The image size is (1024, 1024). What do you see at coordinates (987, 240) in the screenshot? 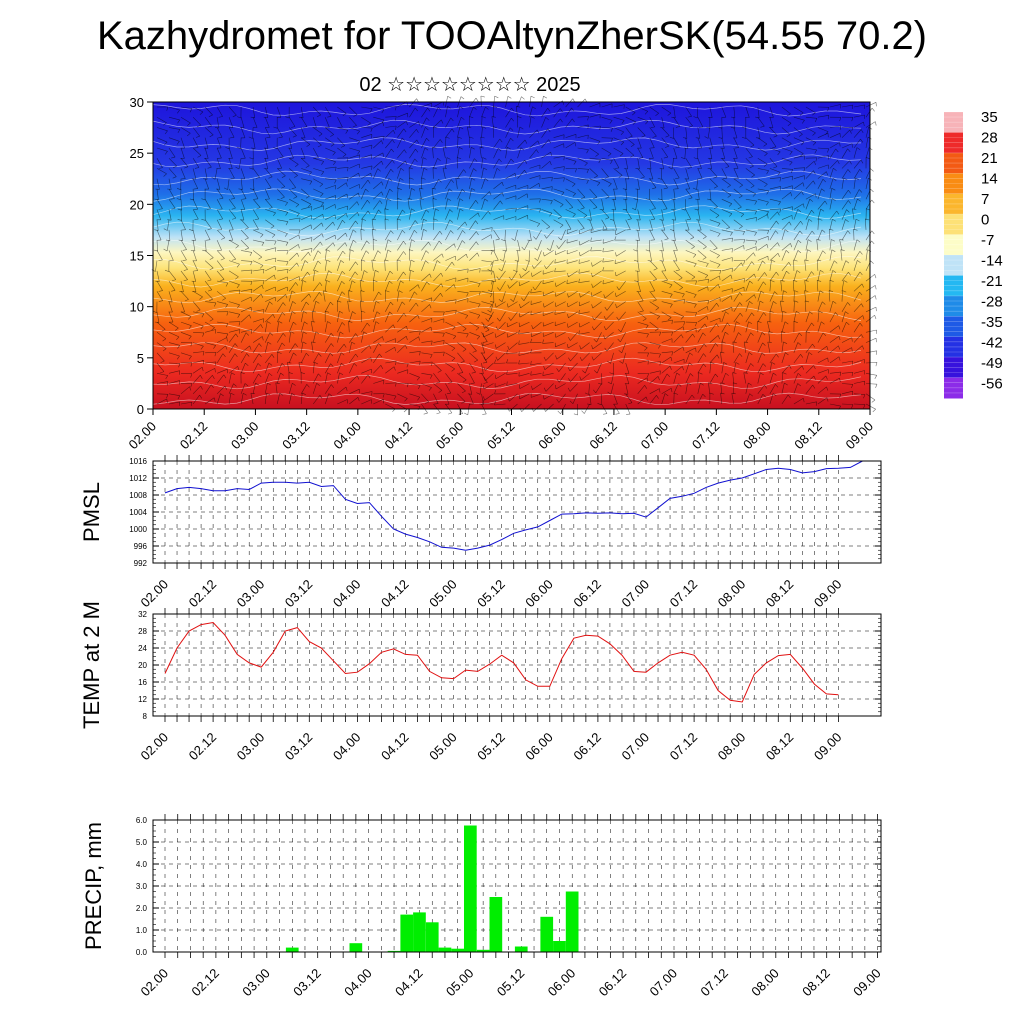
I see `colorbar-label: -7` at bounding box center [987, 240].